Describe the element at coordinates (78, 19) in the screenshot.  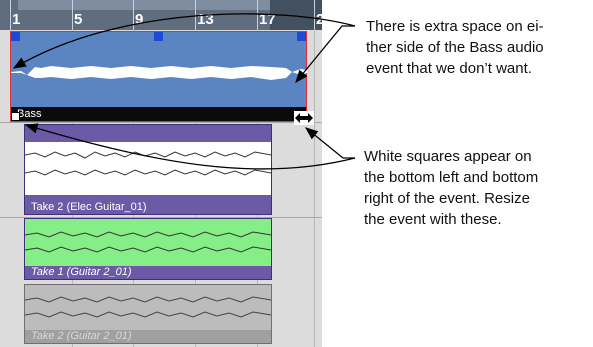
I see `ruler-mark: 5` at that location.